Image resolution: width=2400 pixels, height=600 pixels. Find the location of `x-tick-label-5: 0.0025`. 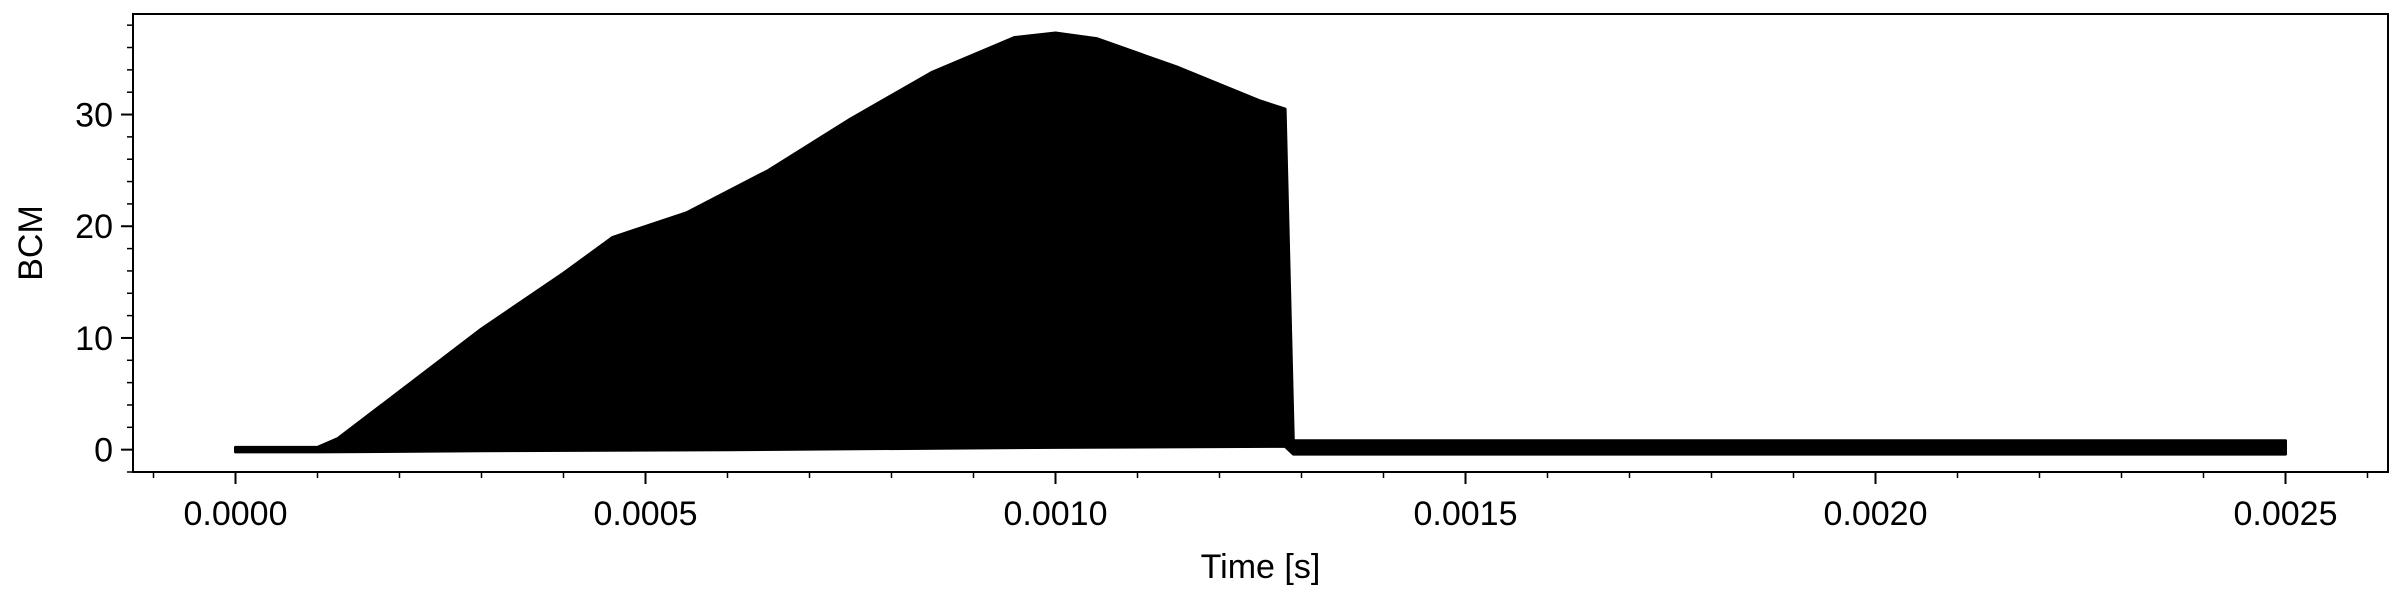

x-tick-label-5: 0.0025 is located at coordinates (2286, 514).